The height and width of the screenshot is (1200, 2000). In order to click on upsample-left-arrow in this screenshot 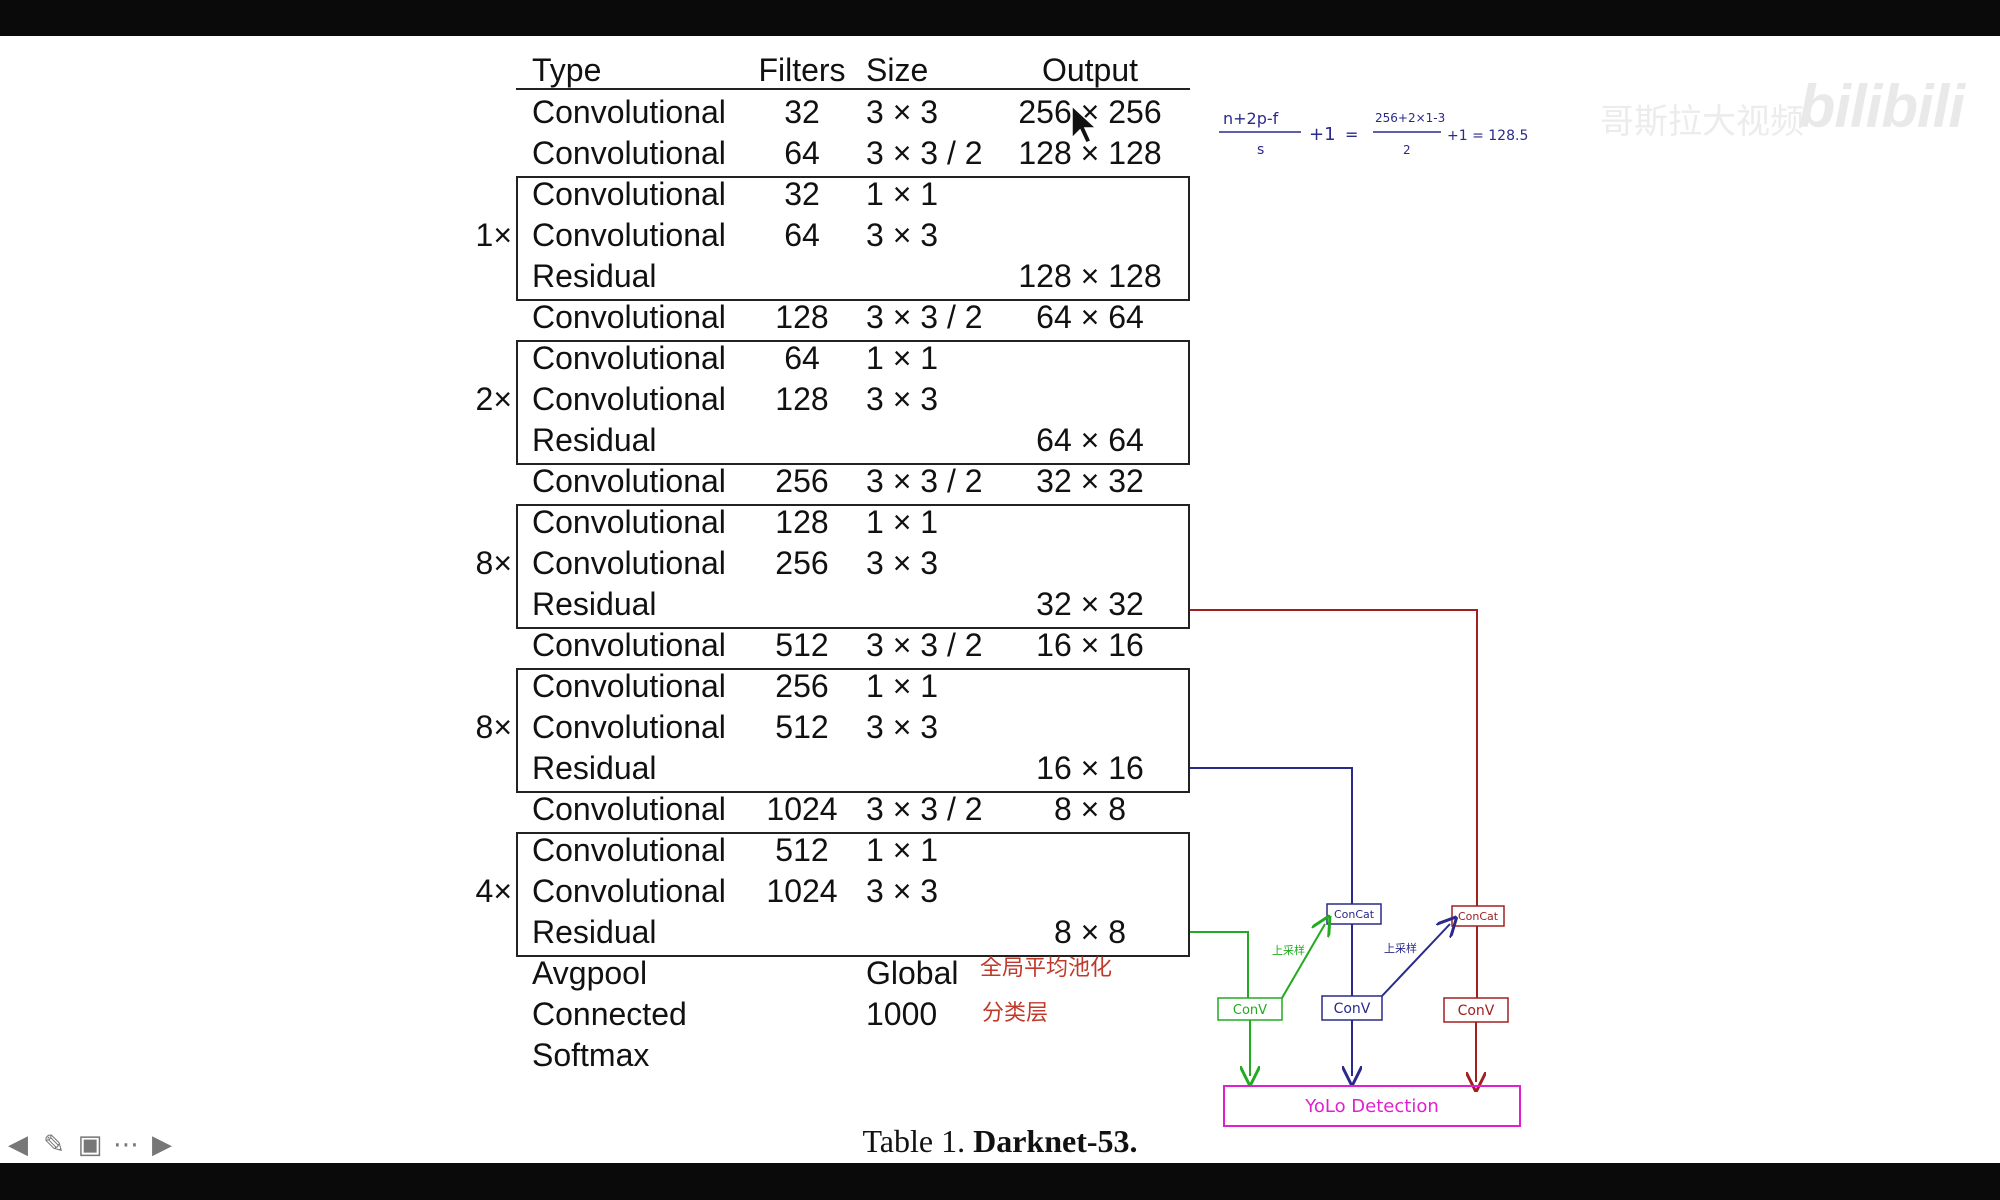, I will do `click(1303, 961)`.